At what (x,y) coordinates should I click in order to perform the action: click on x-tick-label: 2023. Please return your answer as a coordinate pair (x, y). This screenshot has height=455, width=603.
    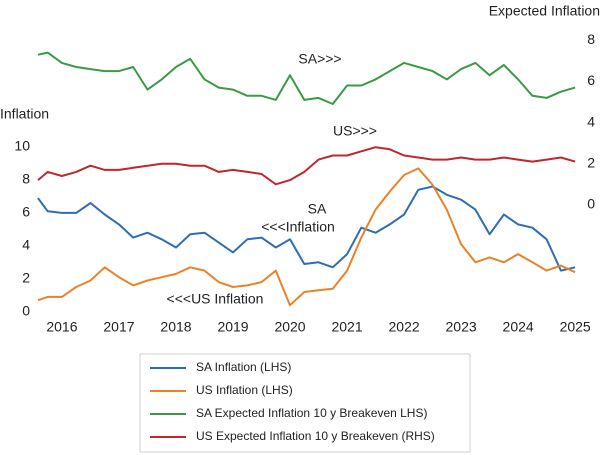
    Looking at the image, I should click on (461, 327).